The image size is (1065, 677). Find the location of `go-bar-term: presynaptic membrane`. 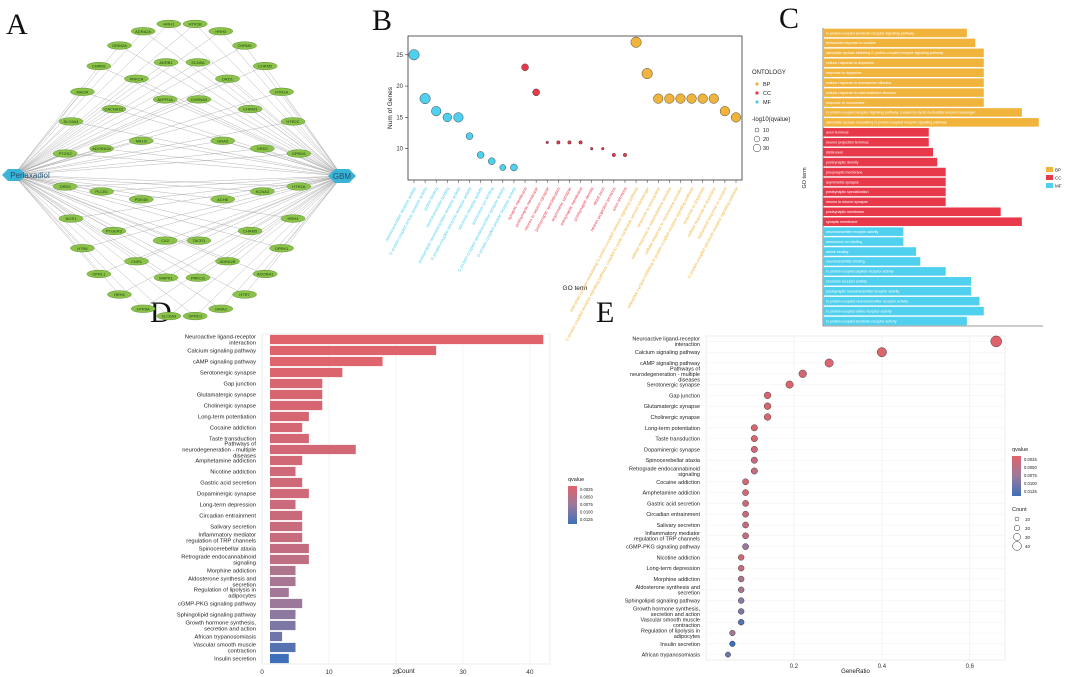

go-bar-term: presynaptic membrane is located at coordinates (844, 172).